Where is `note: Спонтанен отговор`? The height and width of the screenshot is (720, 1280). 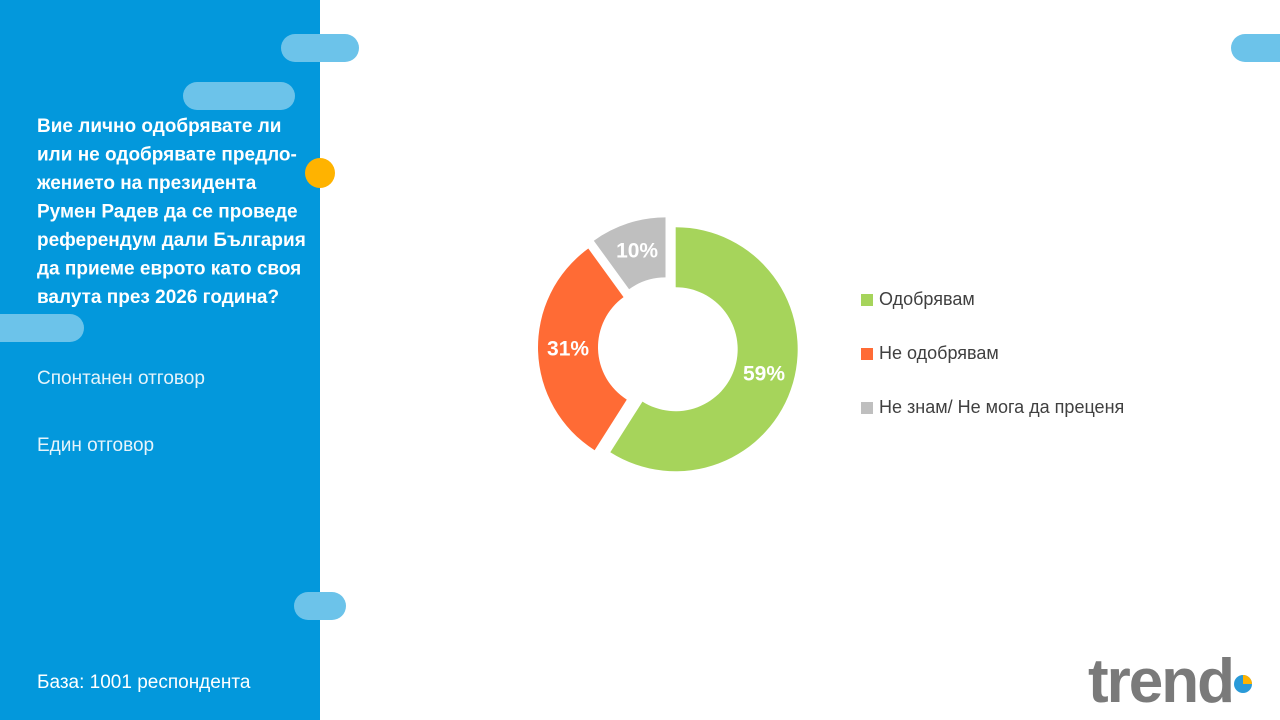 note: Спонтанен отговор is located at coordinates (121, 378).